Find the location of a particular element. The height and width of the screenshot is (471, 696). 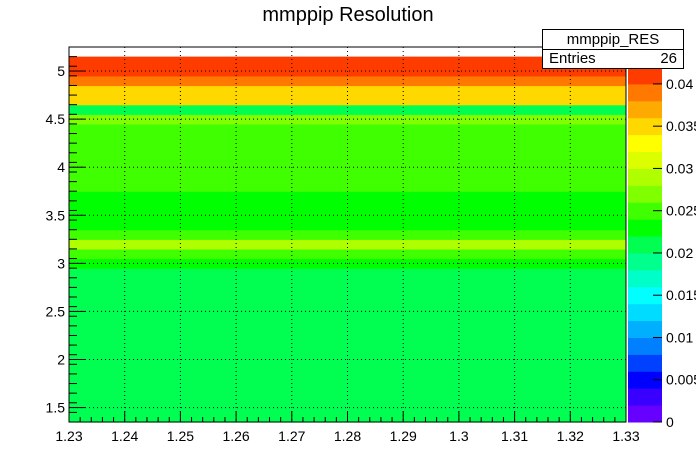

x-tick-label-2: 1.25 is located at coordinates (180, 436).